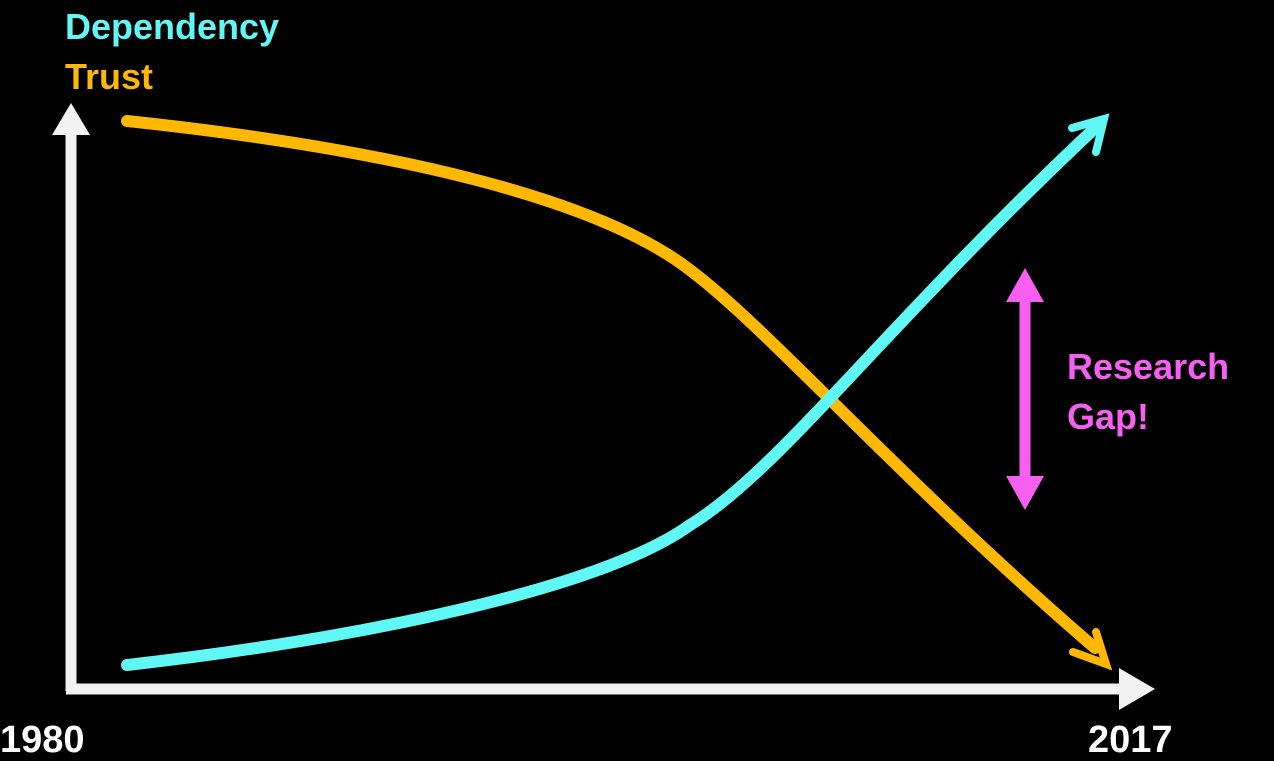 The height and width of the screenshot is (761, 1274). I want to click on x-axis-arrowhead, so click(1137, 689).